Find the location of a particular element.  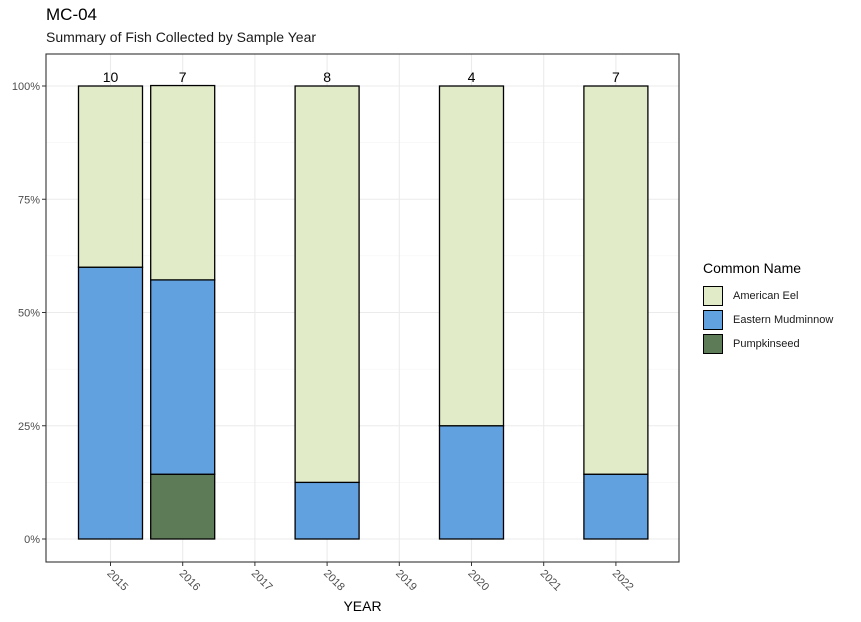

x-tick-label-2016: 2016 is located at coordinates (190, 581).